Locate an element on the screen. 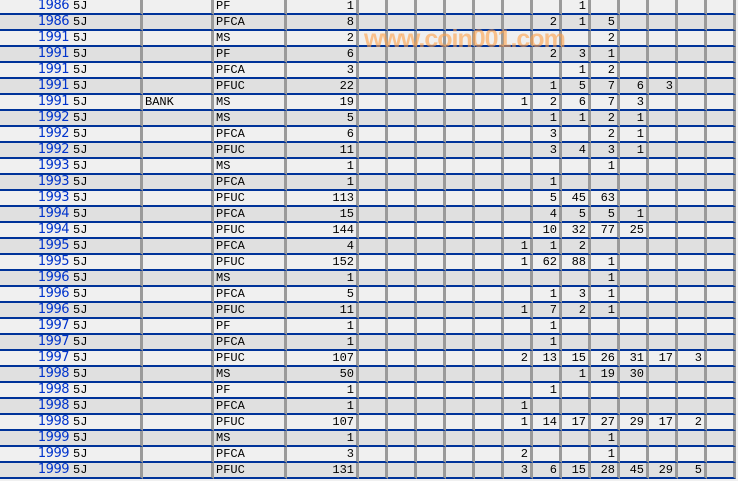  count-cell: 3 is located at coordinates (323, 71).